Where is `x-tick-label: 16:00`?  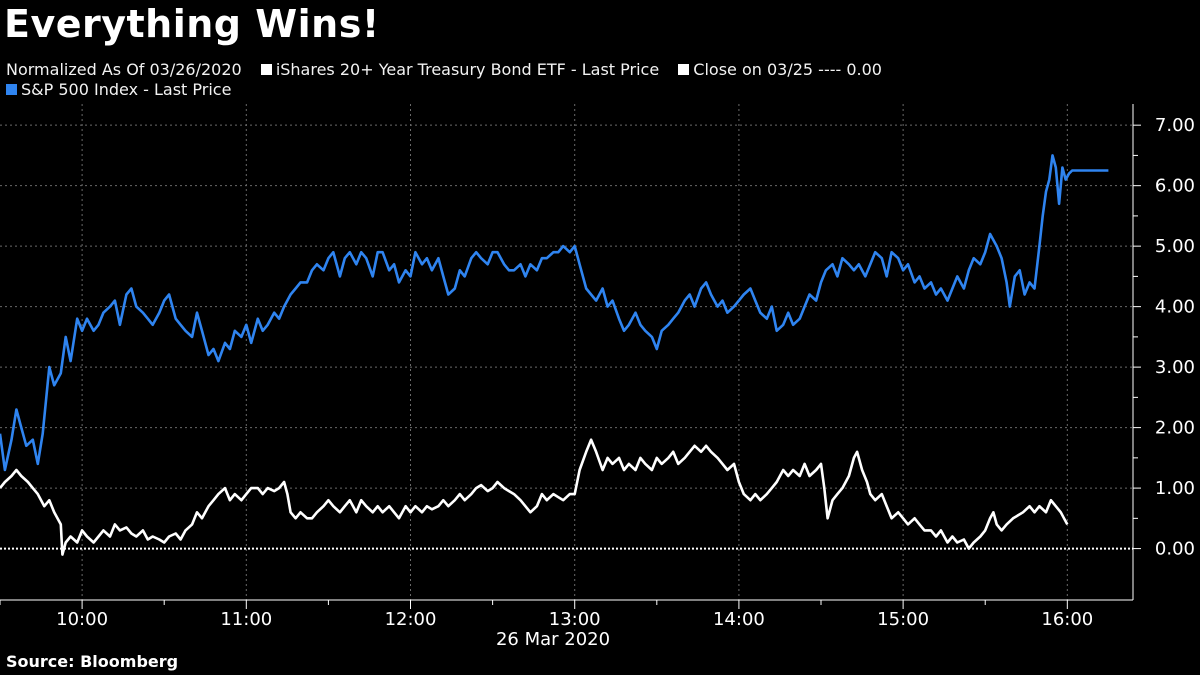
x-tick-label: 16:00 is located at coordinates (1067, 619).